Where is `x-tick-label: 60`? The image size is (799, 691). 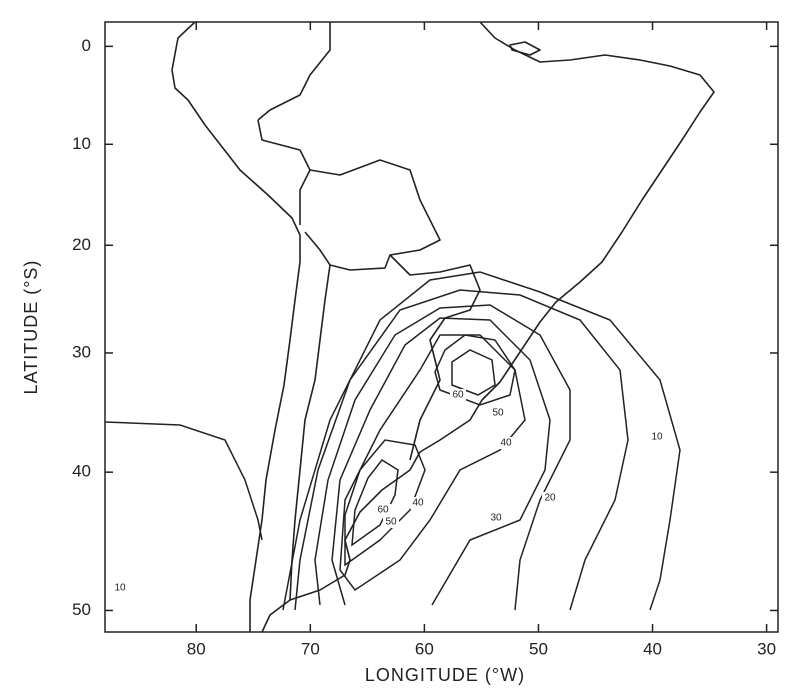 x-tick-label: 60 is located at coordinates (424, 648).